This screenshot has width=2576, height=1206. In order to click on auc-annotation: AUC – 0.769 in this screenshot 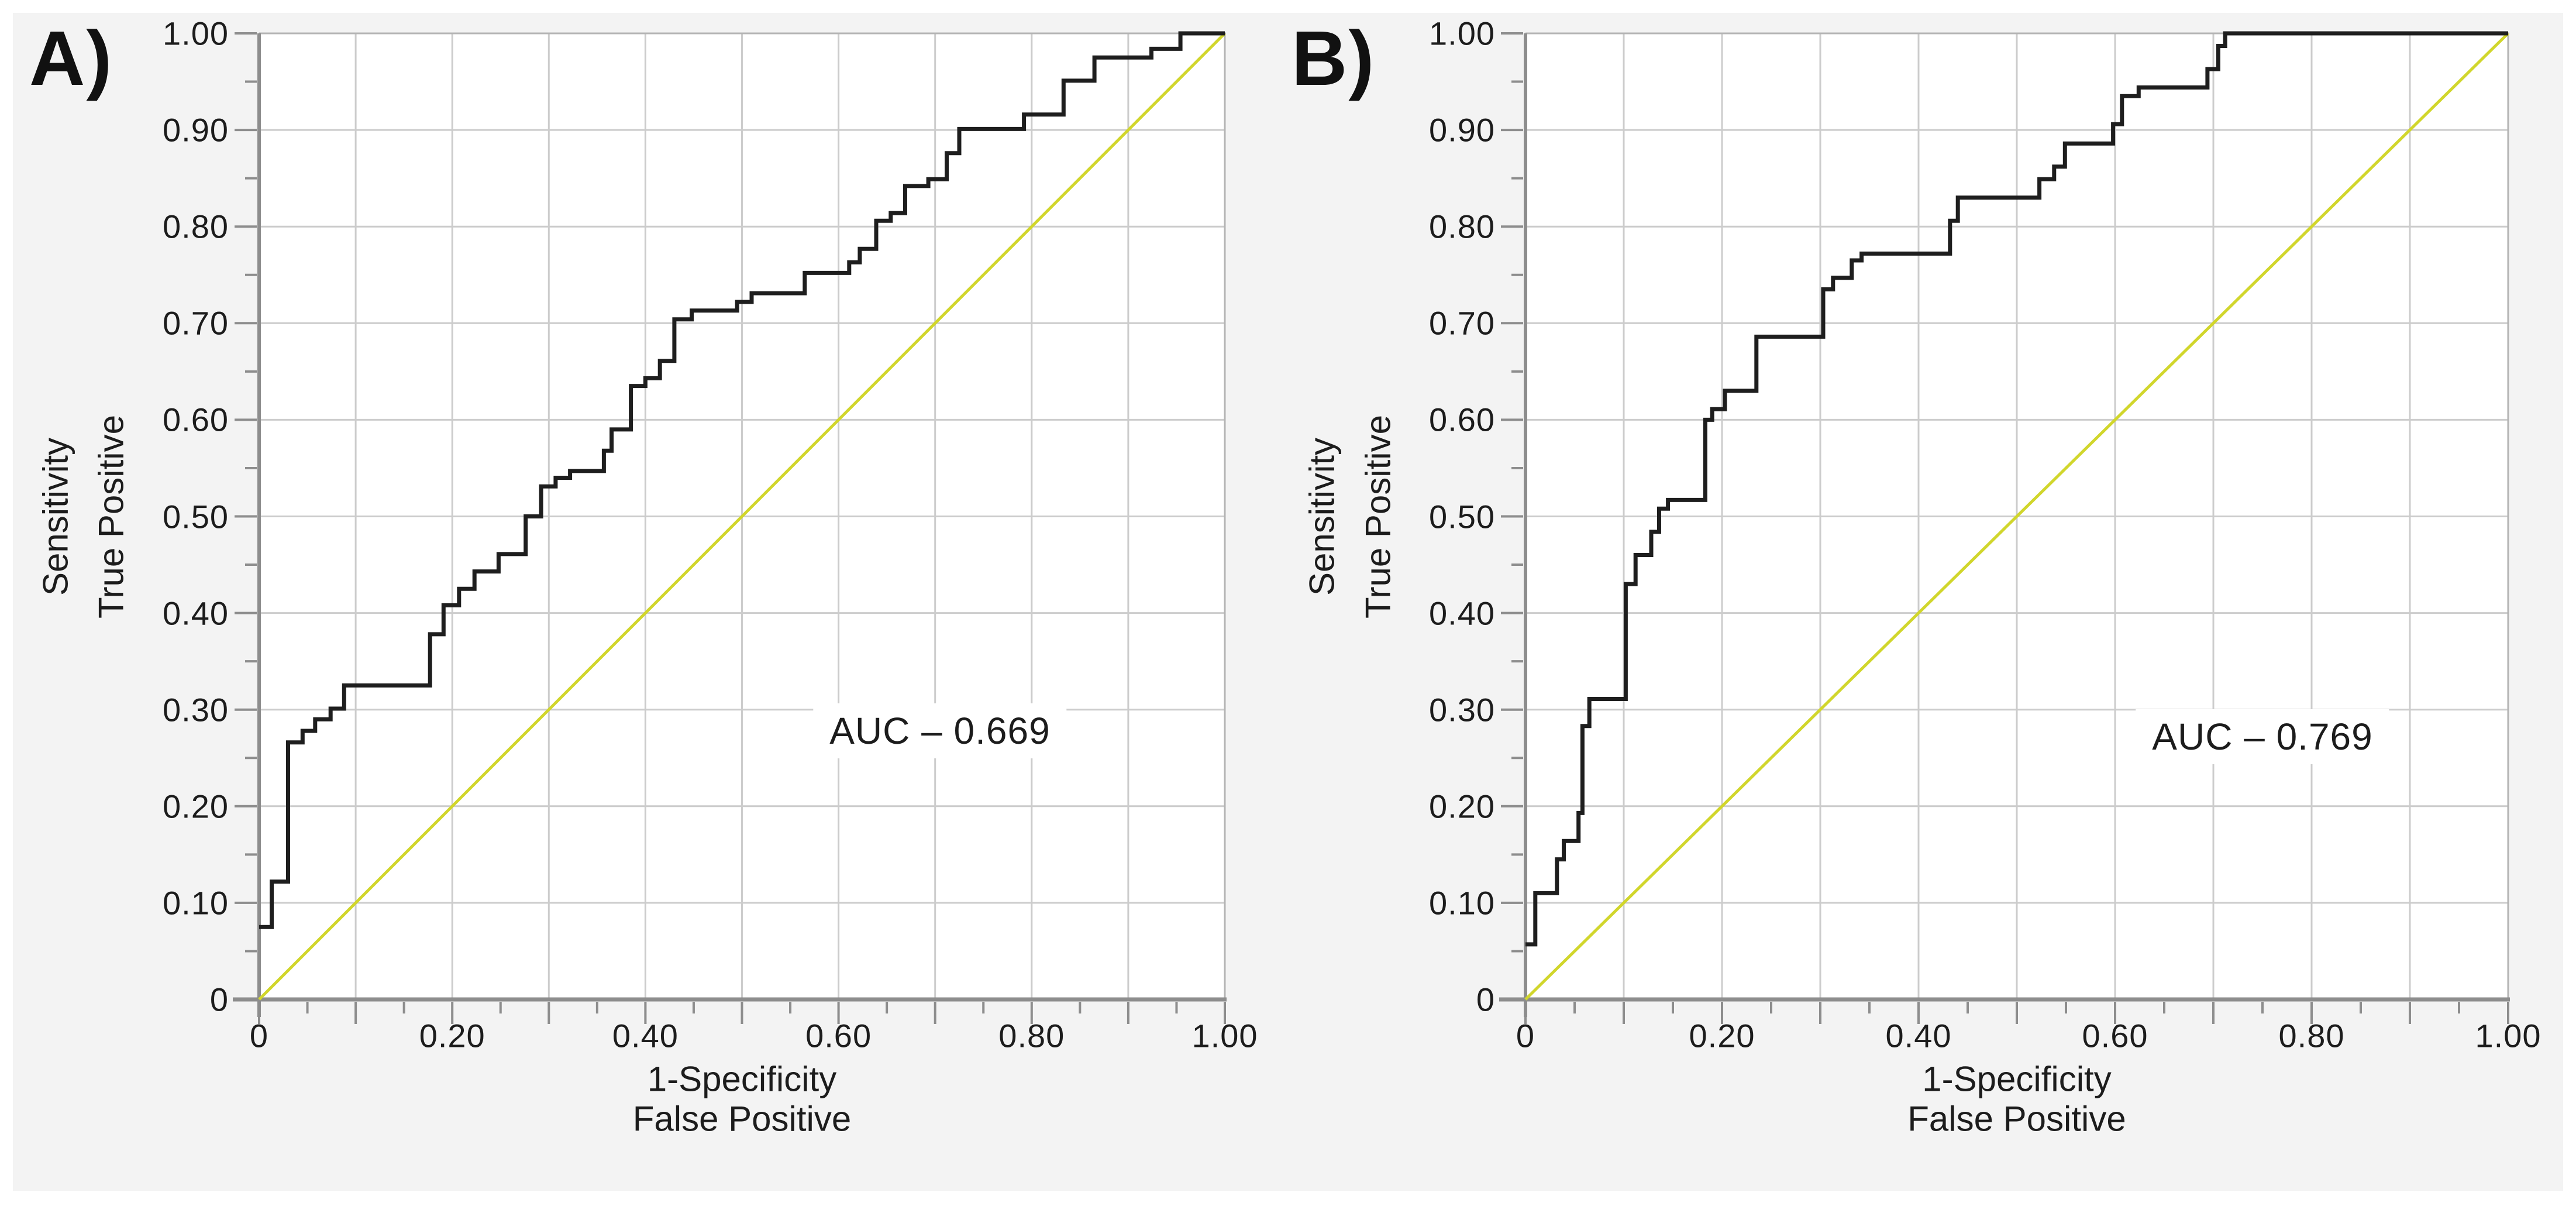, I will do `click(2262, 736)`.